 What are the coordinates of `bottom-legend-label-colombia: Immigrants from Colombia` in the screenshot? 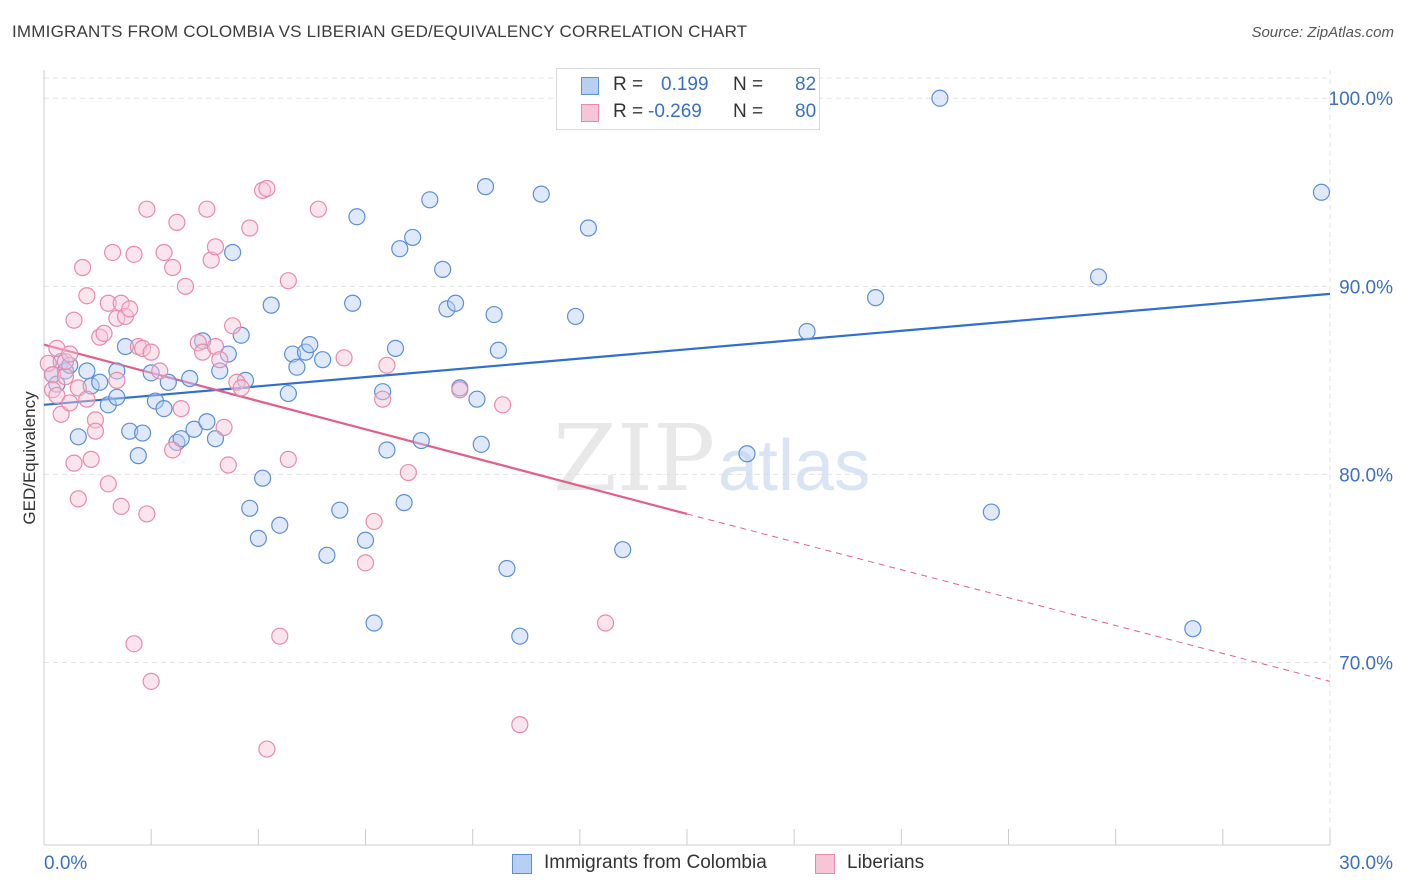 It's located at (655, 862).